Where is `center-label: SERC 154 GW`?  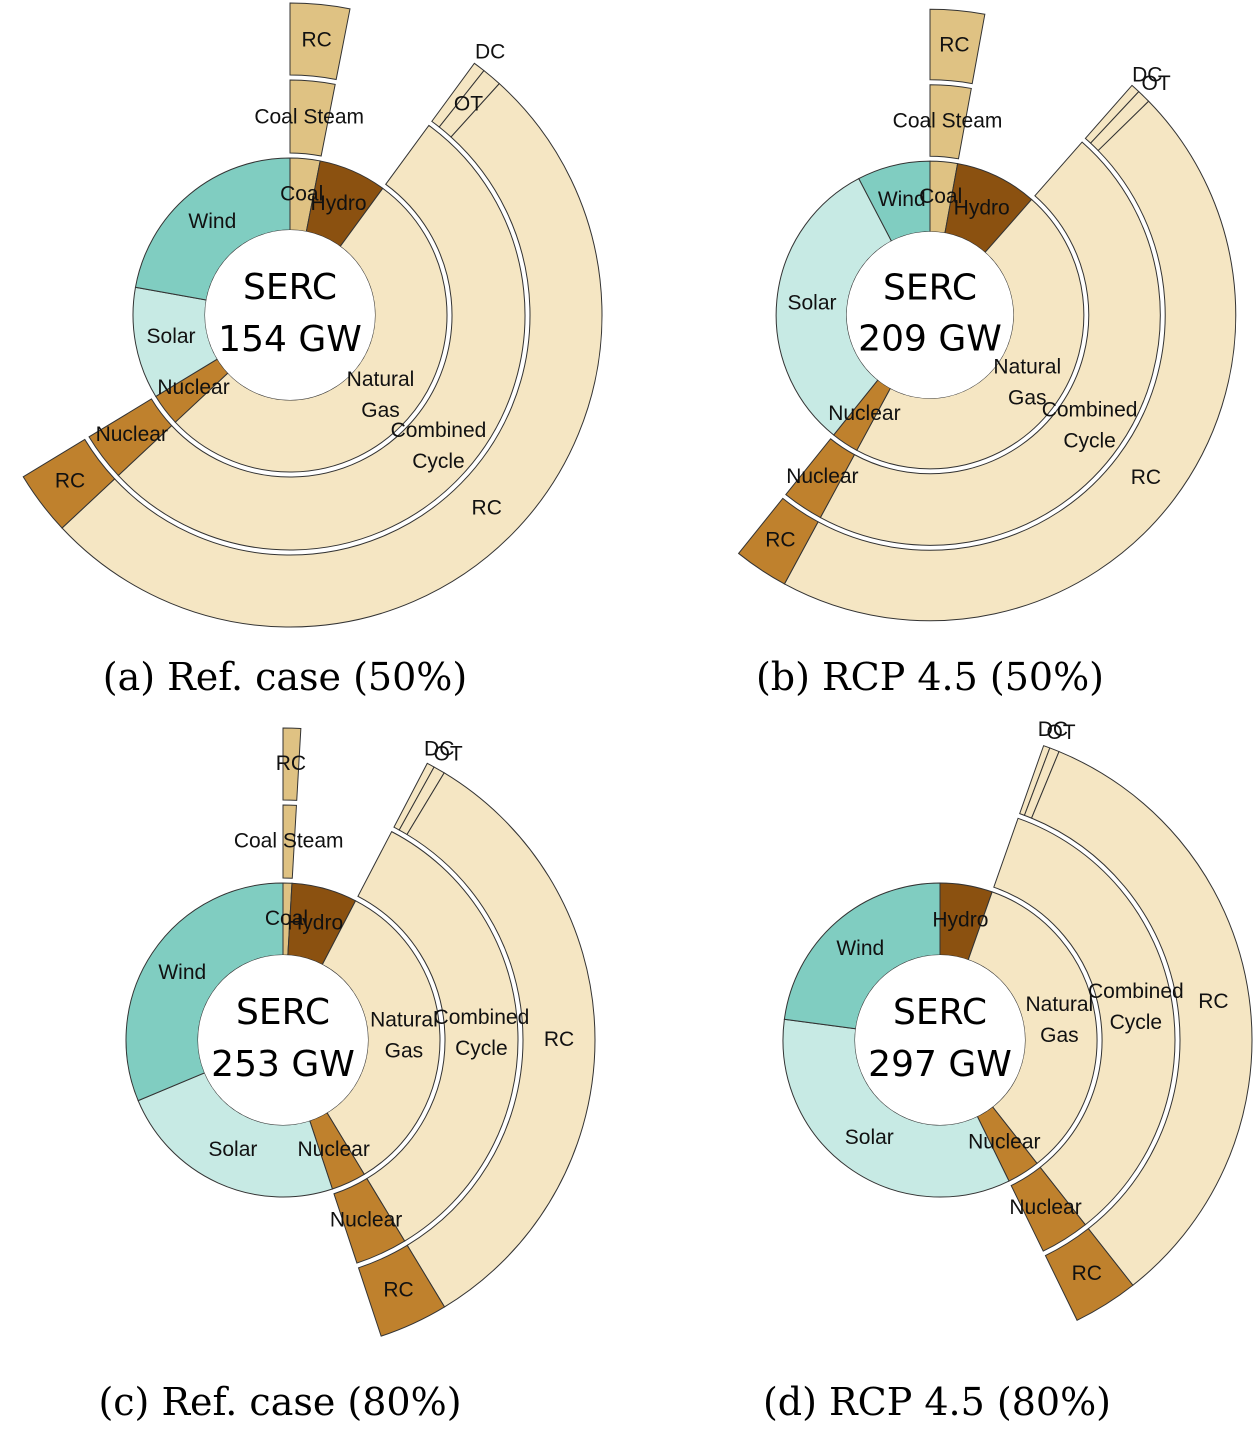
center-label: SERC 154 GW is located at coordinates (290, 313).